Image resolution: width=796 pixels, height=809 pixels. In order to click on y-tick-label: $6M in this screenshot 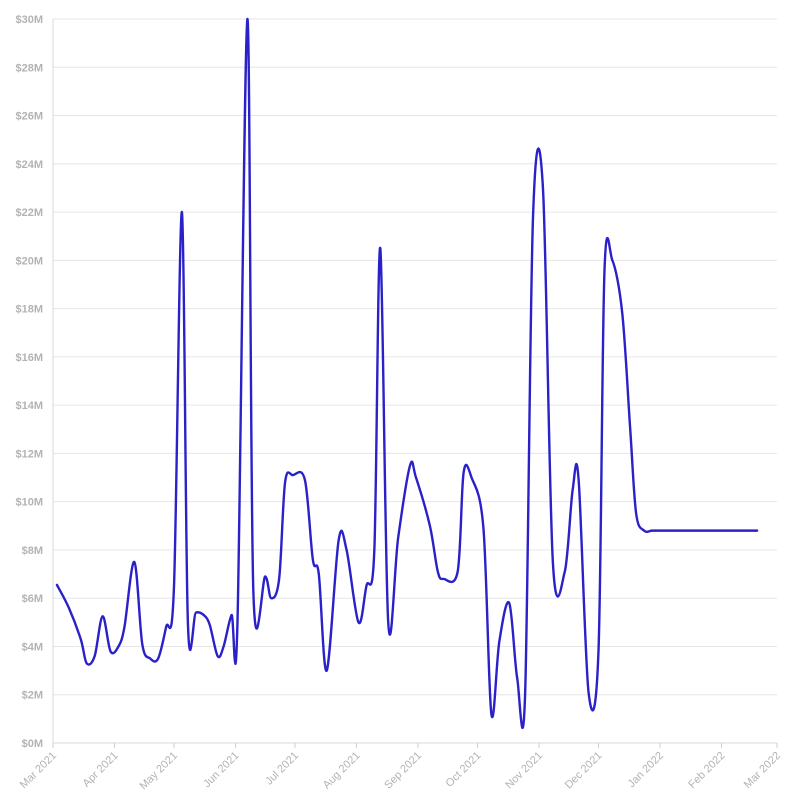, I will do `click(32, 599)`.